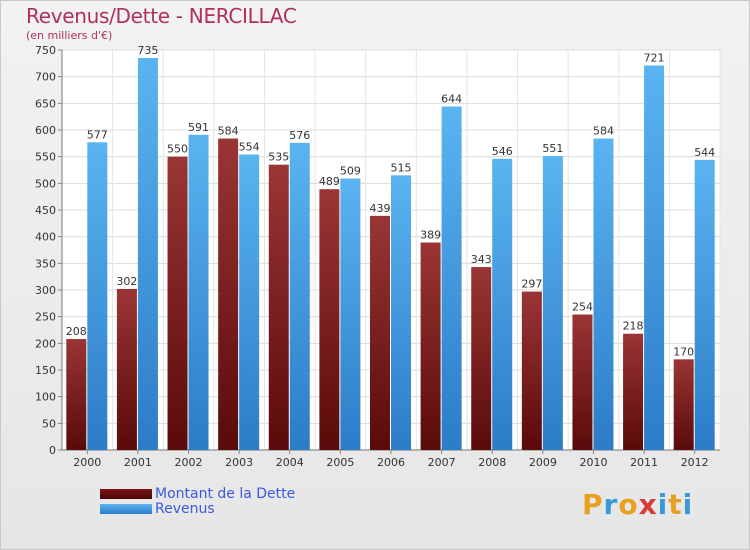 The height and width of the screenshot is (550, 750). I want to click on logo-letter: x, so click(648, 504).